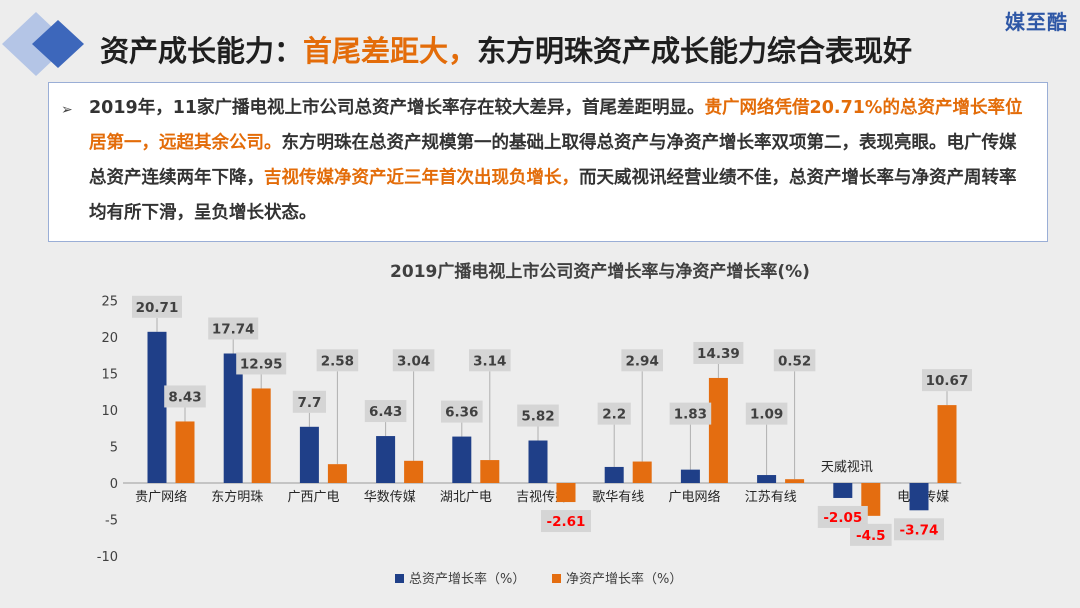 This screenshot has width=1080, height=608. What do you see at coordinates (556, 125) in the screenshot?
I see `summary-seg-1: 贵广网络凭借20.71%的总资产增长率位居第一，远超其余公司。` at bounding box center [556, 125].